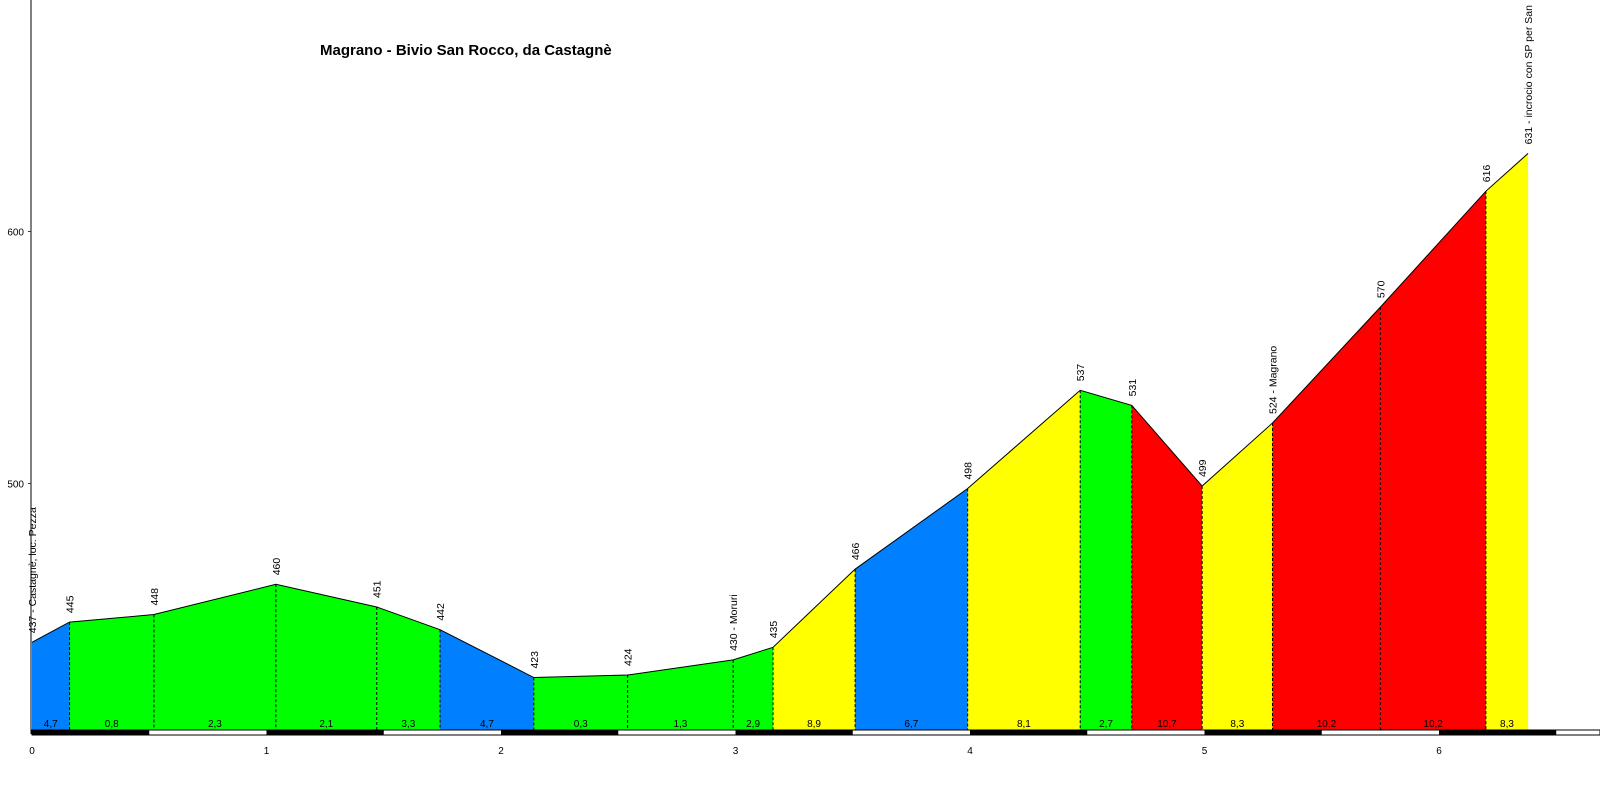 The image size is (1600, 800). I want to click on y-tick-label: 500, so click(15, 485).